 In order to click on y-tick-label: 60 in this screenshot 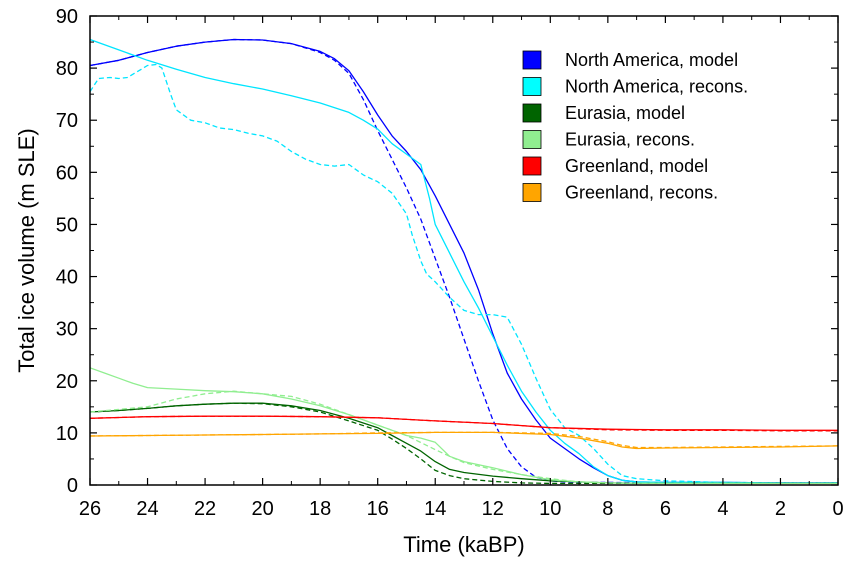, I will do `click(67, 173)`.